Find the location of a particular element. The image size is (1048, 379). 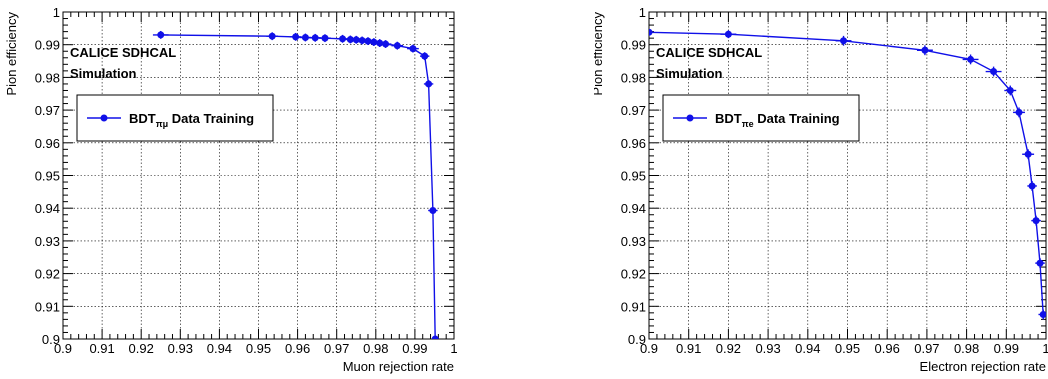

legend-label: BDTπμ Data Training is located at coordinates (191, 120).